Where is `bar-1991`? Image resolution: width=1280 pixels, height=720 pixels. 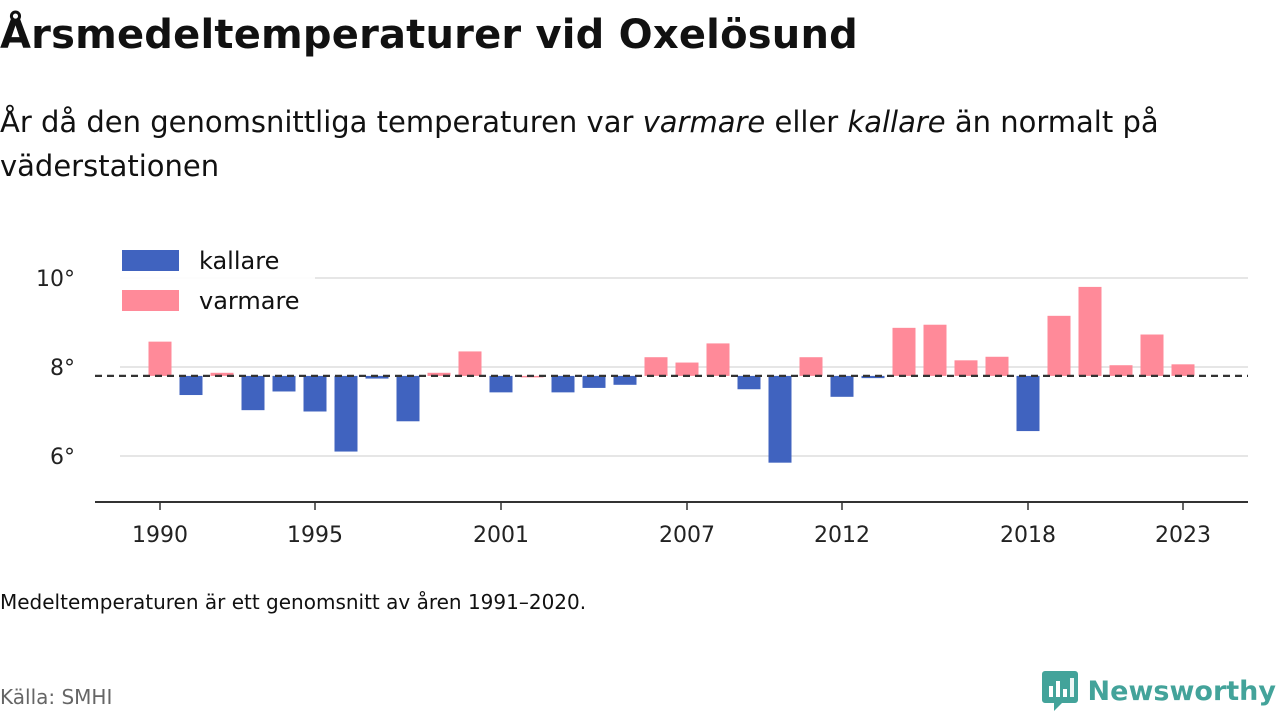
bar-1991 is located at coordinates (191, 385).